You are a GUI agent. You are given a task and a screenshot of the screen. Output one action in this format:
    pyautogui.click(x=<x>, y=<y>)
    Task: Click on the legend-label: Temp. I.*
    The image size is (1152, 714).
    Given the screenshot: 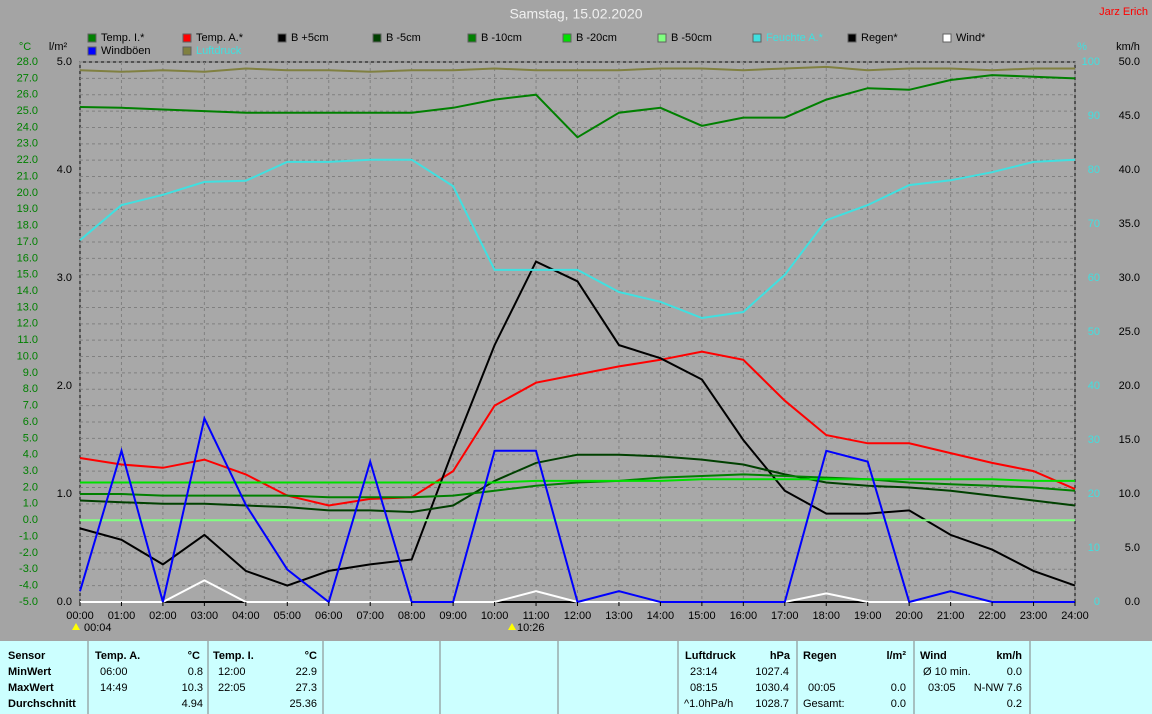 What is the action you would take?
    pyautogui.click(x=123, y=38)
    